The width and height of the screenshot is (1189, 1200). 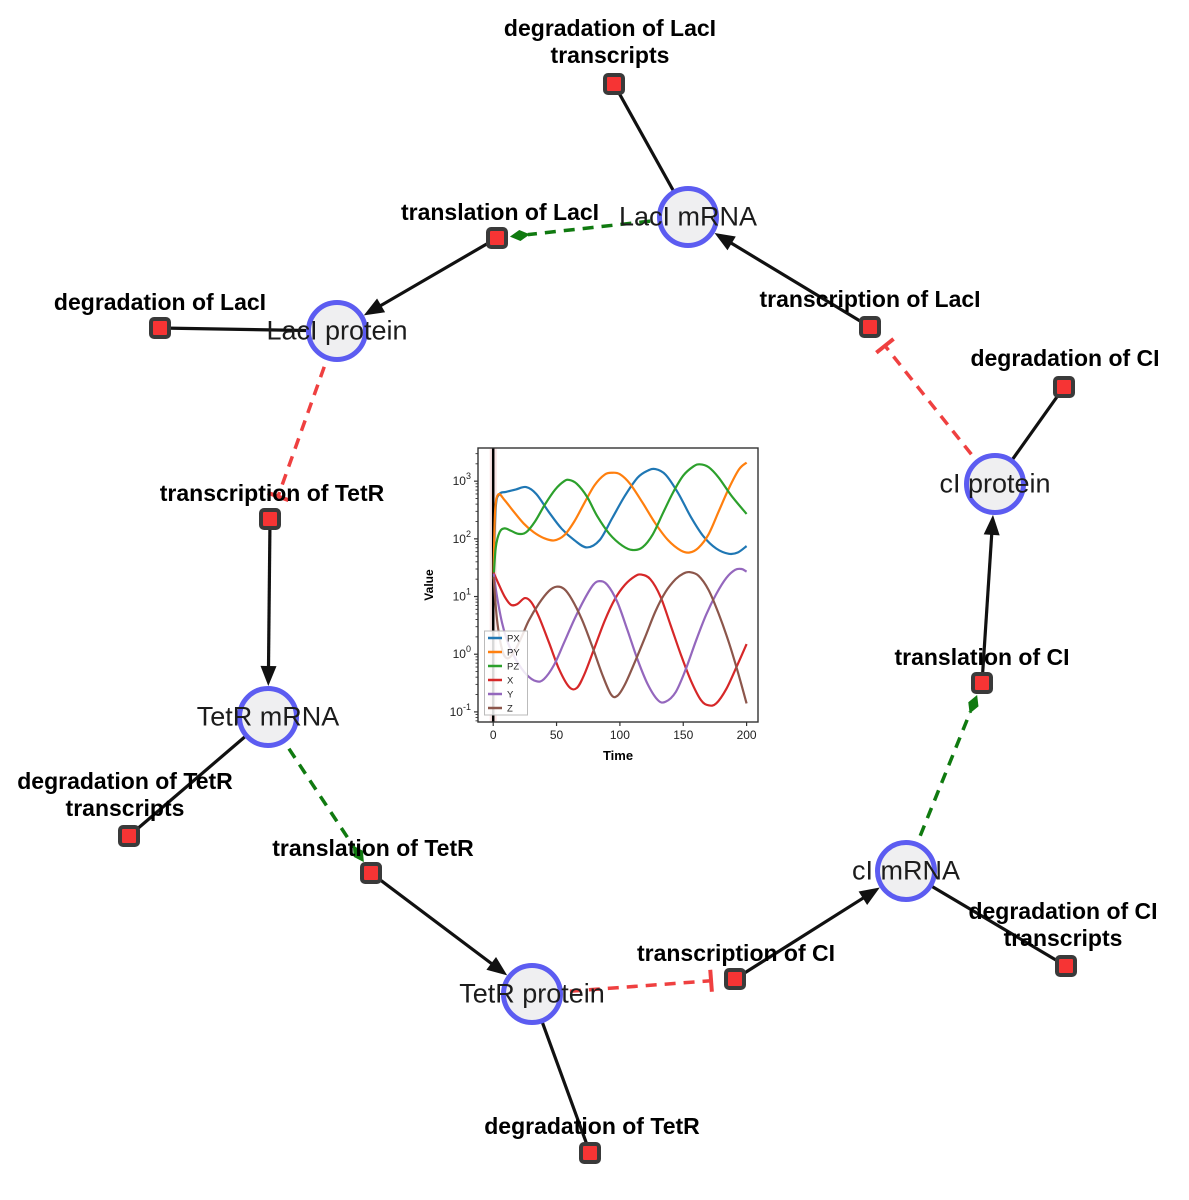 I want to click on x-tick-label: 150, so click(x=683, y=735).